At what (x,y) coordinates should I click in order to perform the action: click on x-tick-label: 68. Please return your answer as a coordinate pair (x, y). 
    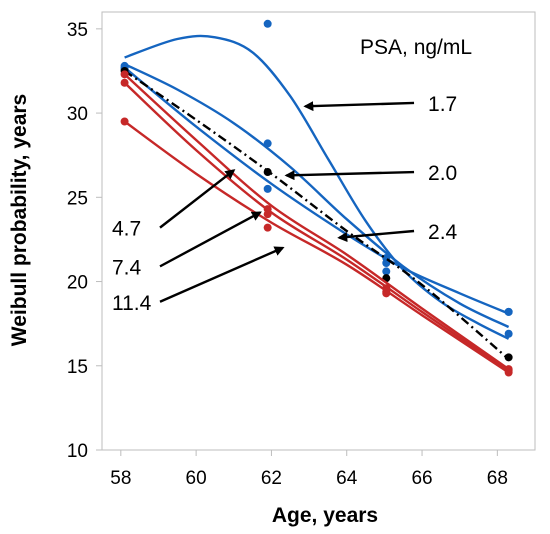
    Looking at the image, I should click on (497, 478).